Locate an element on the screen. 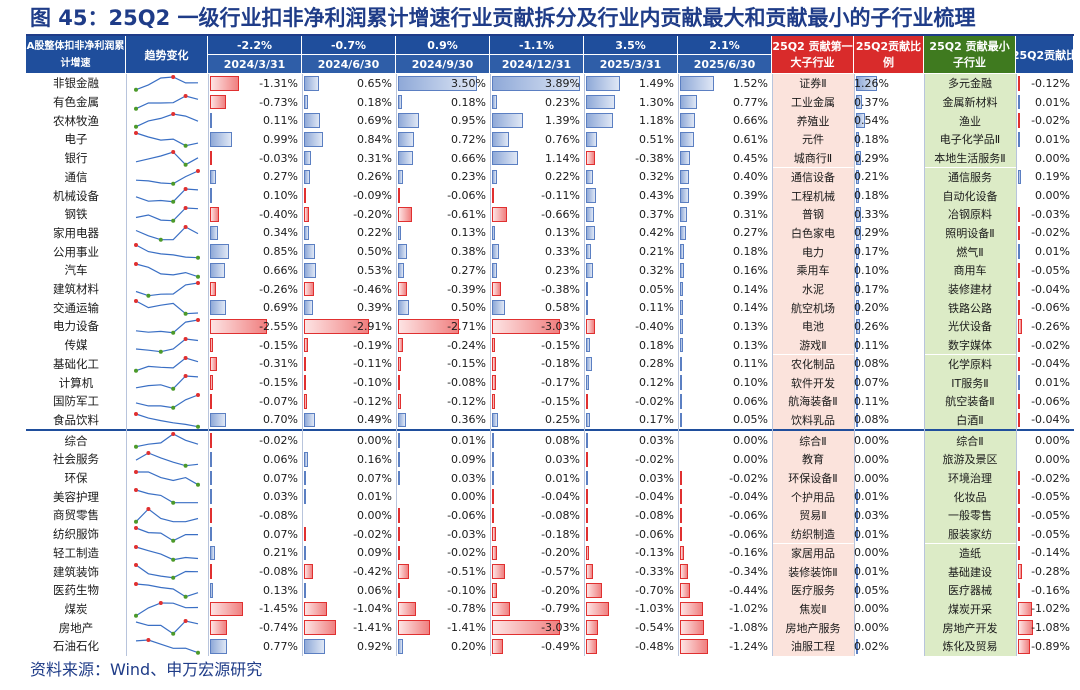 Image resolution: width=1080 pixels, height=690 pixels. cell-text: 游戏Ⅱ is located at coordinates (813, 346).